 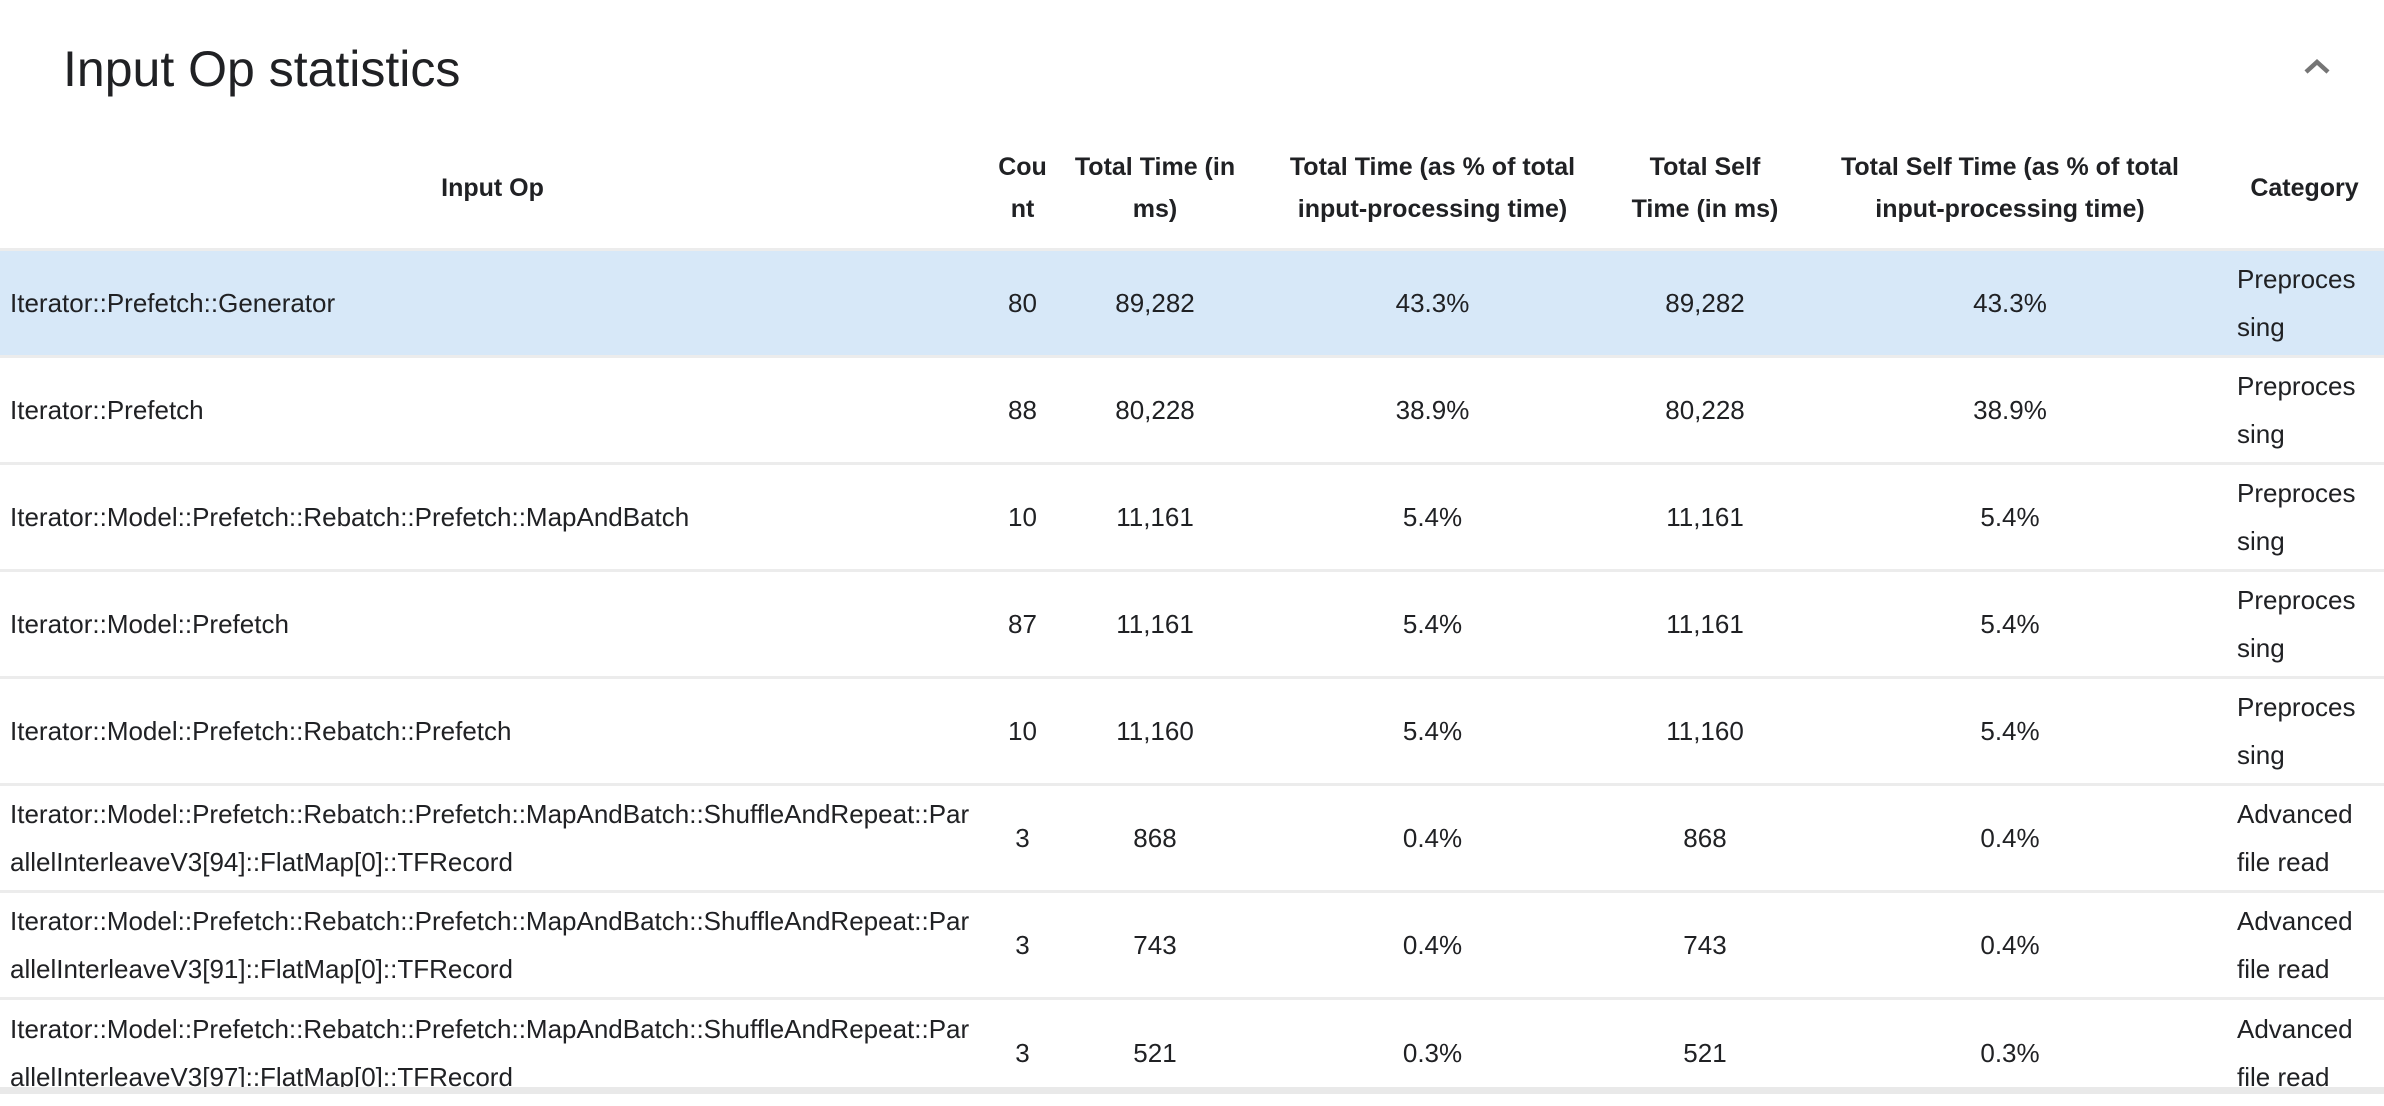 I want to click on chevron-up-icon, so click(x=2317, y=67).